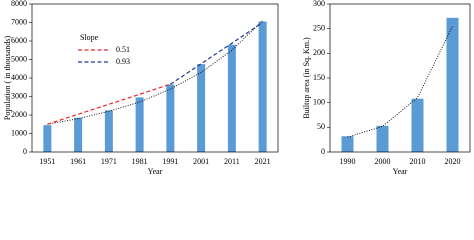 The width and height of the screenshot is (474, 240). Describe the element at coordinates (123, 61) in the screenshot. I see `legend-label: 0.93` at that location.